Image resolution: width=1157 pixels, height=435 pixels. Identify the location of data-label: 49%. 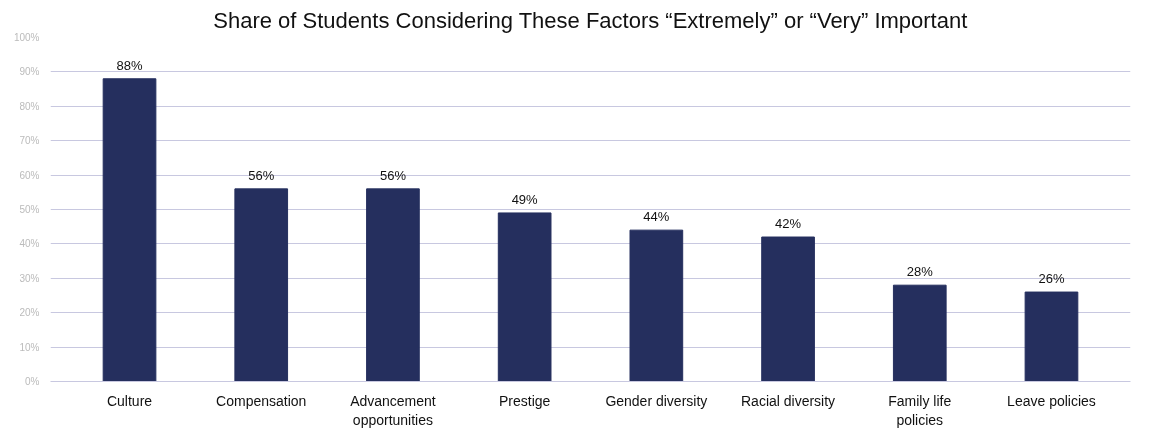
(525, 199).